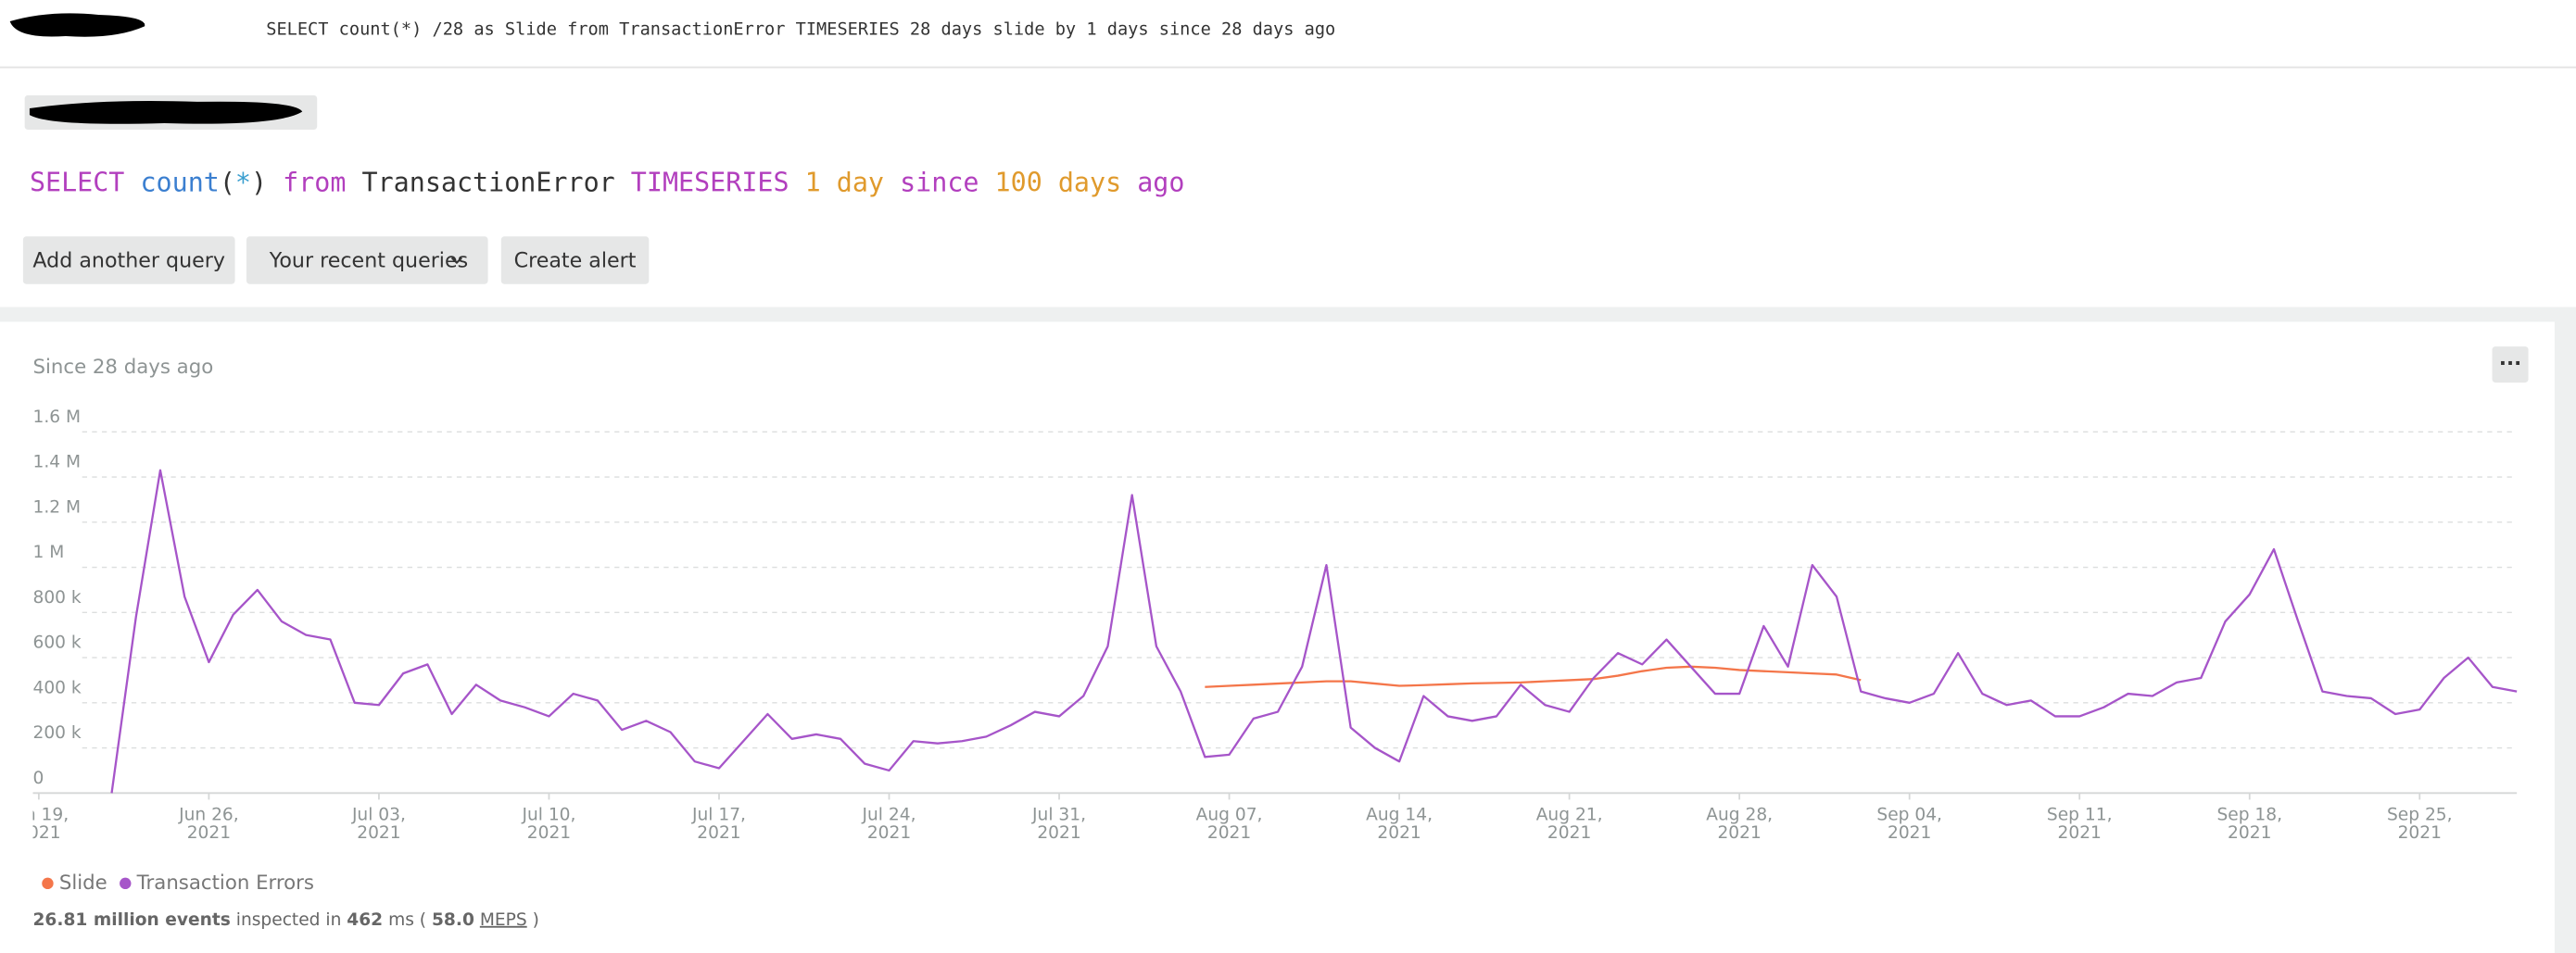 This screenshot has width=2576, height=953. What do you see at coordinates (1534, 676) in the screenshot?
I see `series-line` at bounding box center [1534, 676].